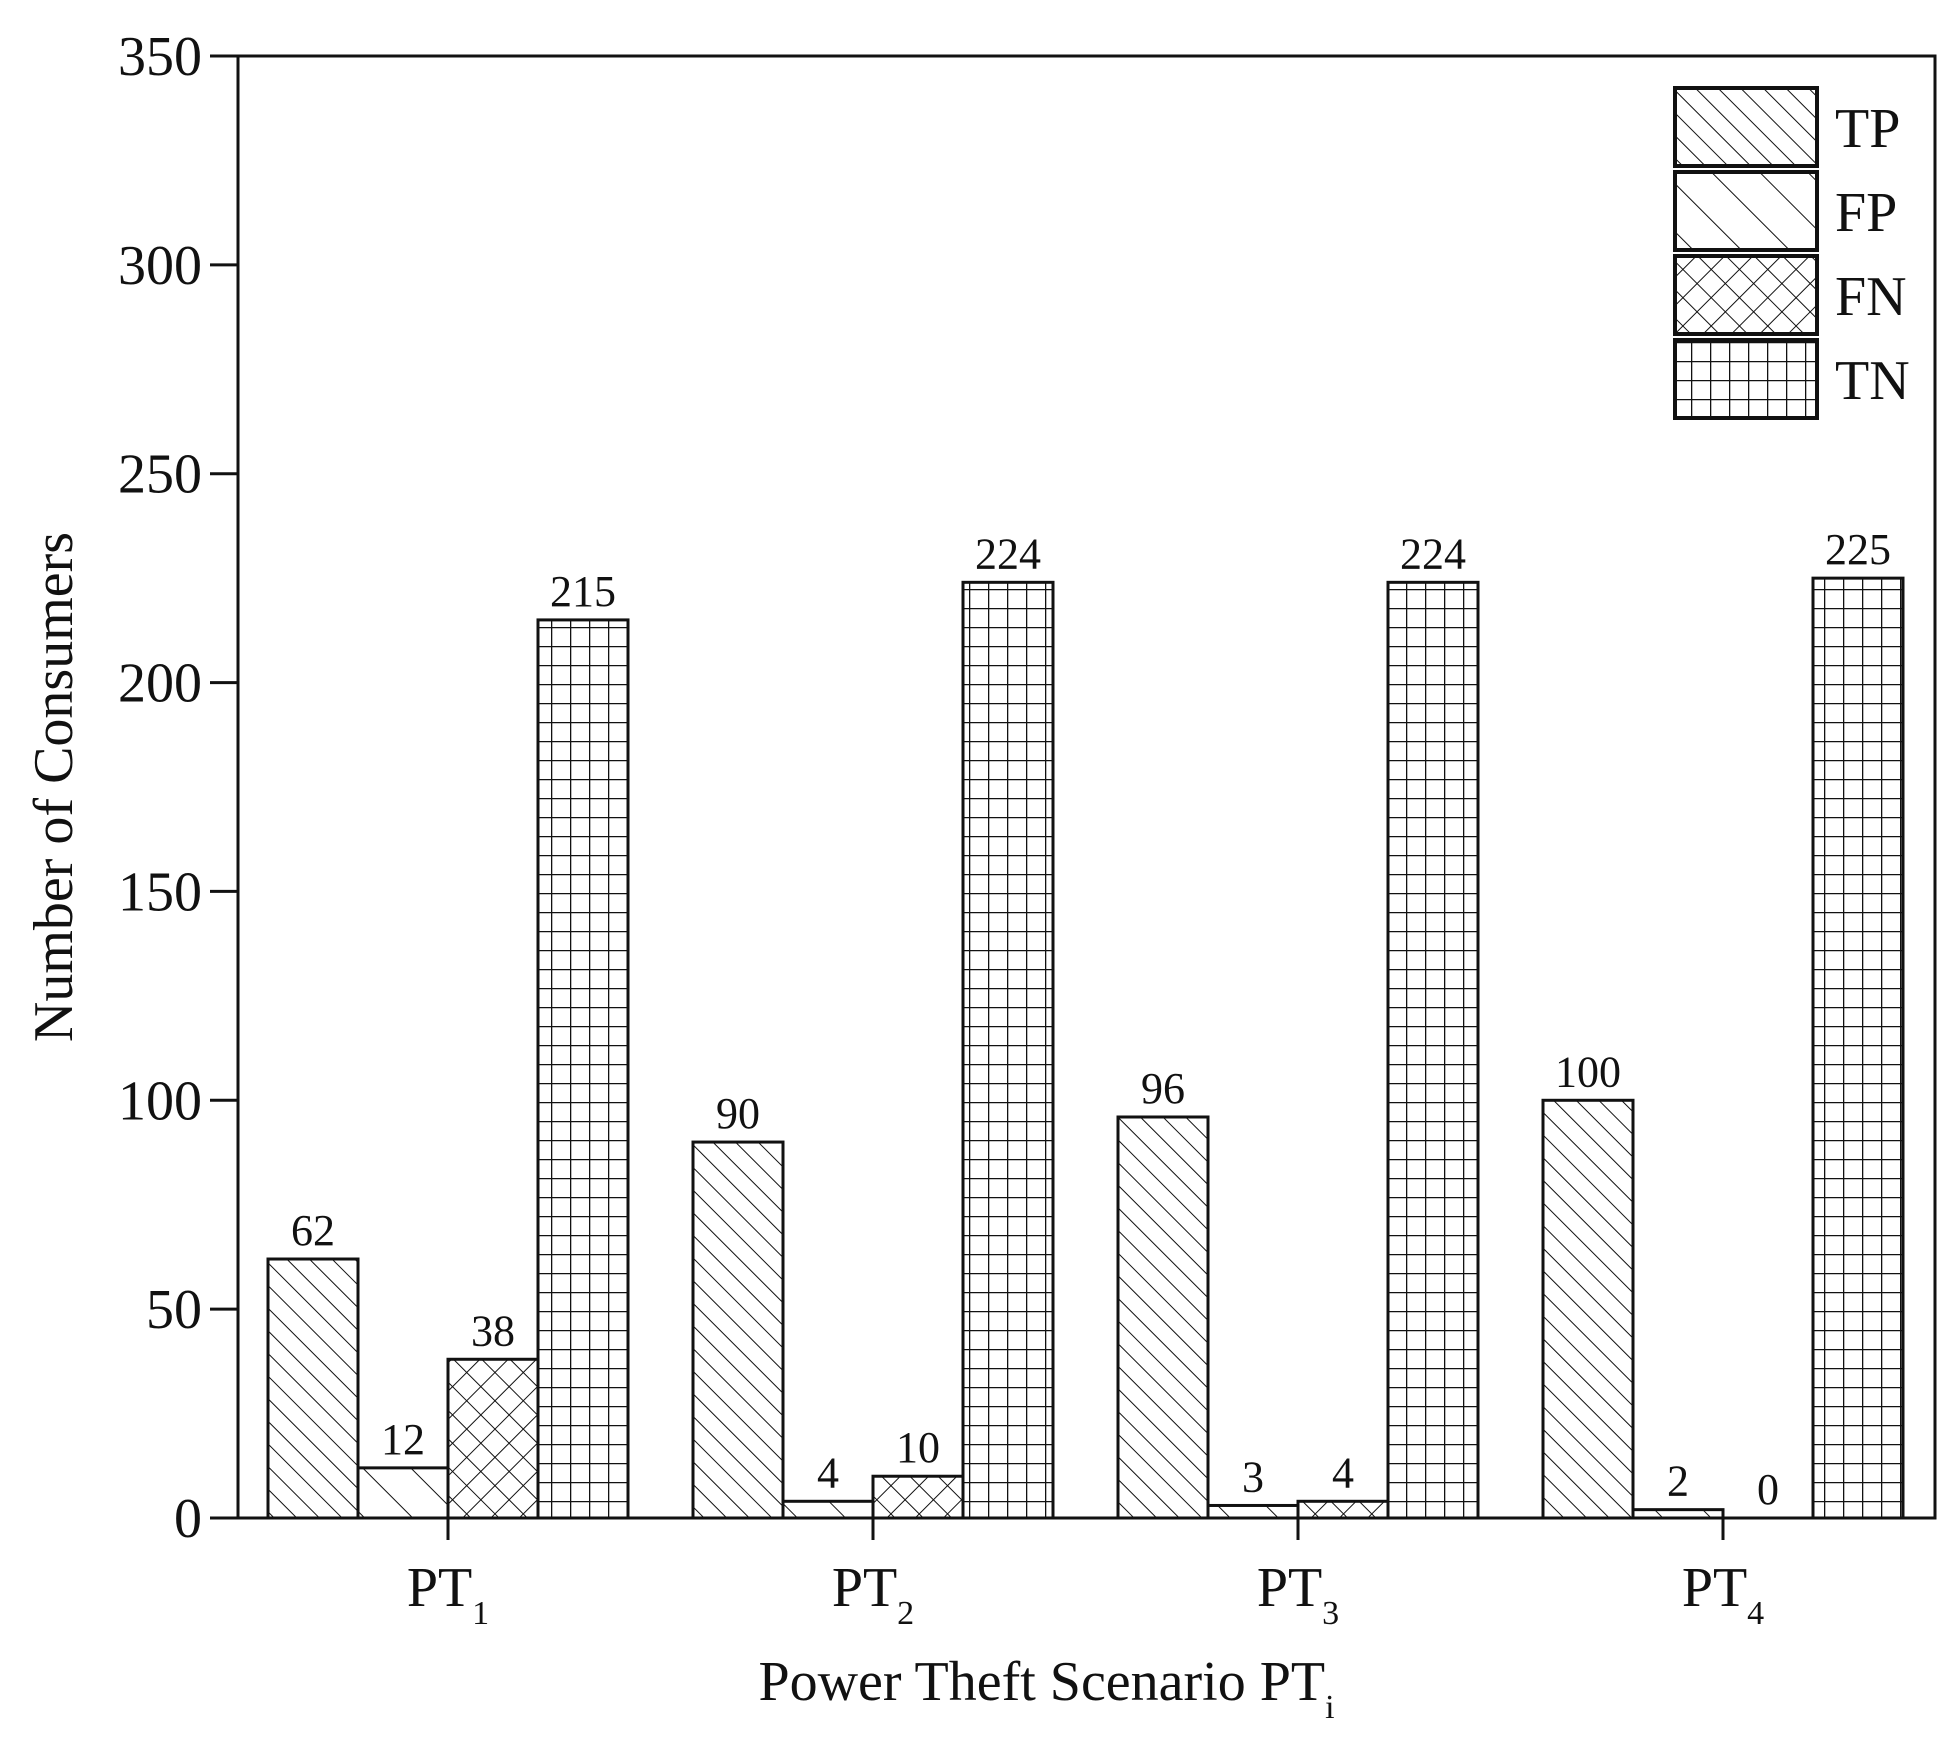 This screenshot has width=1959, height=1752. Describe the element at coordinates (1746, 295) in the screenshot. I see `legend-swatch-fn` at that location.